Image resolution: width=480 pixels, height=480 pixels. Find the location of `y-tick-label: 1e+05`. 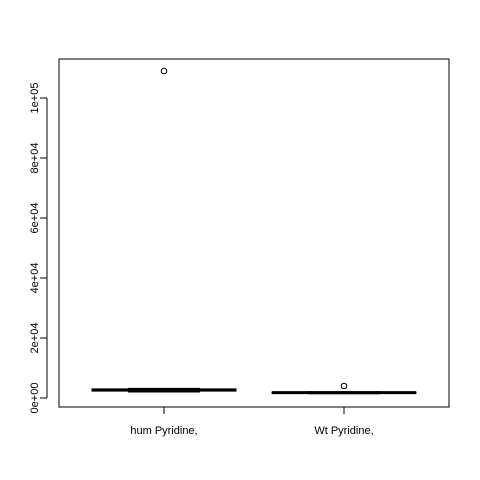

y-tick-label: 1e+05 is located at coordinates (35, 98).